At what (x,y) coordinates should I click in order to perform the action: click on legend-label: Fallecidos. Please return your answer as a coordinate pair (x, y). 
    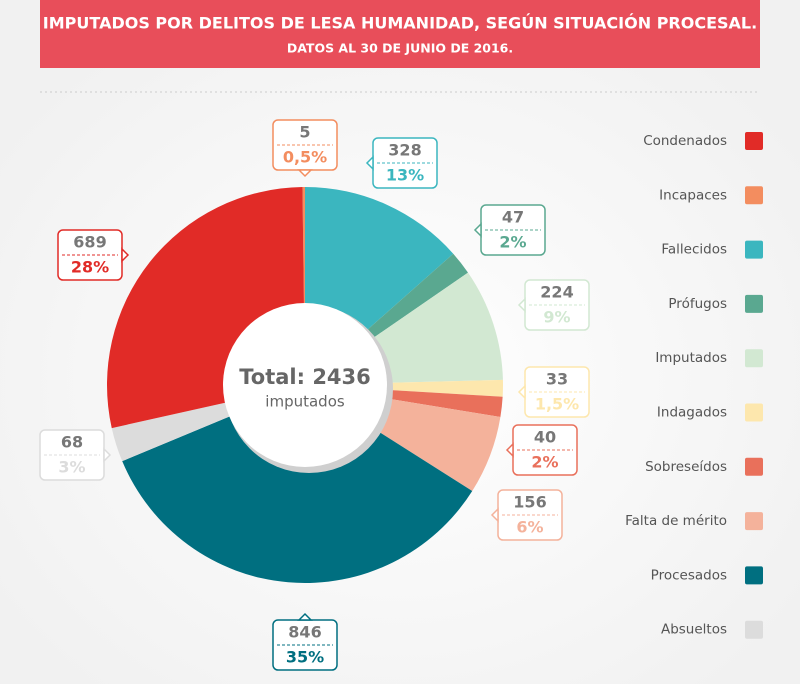
    Looking at the image, I should click on (694, 250).